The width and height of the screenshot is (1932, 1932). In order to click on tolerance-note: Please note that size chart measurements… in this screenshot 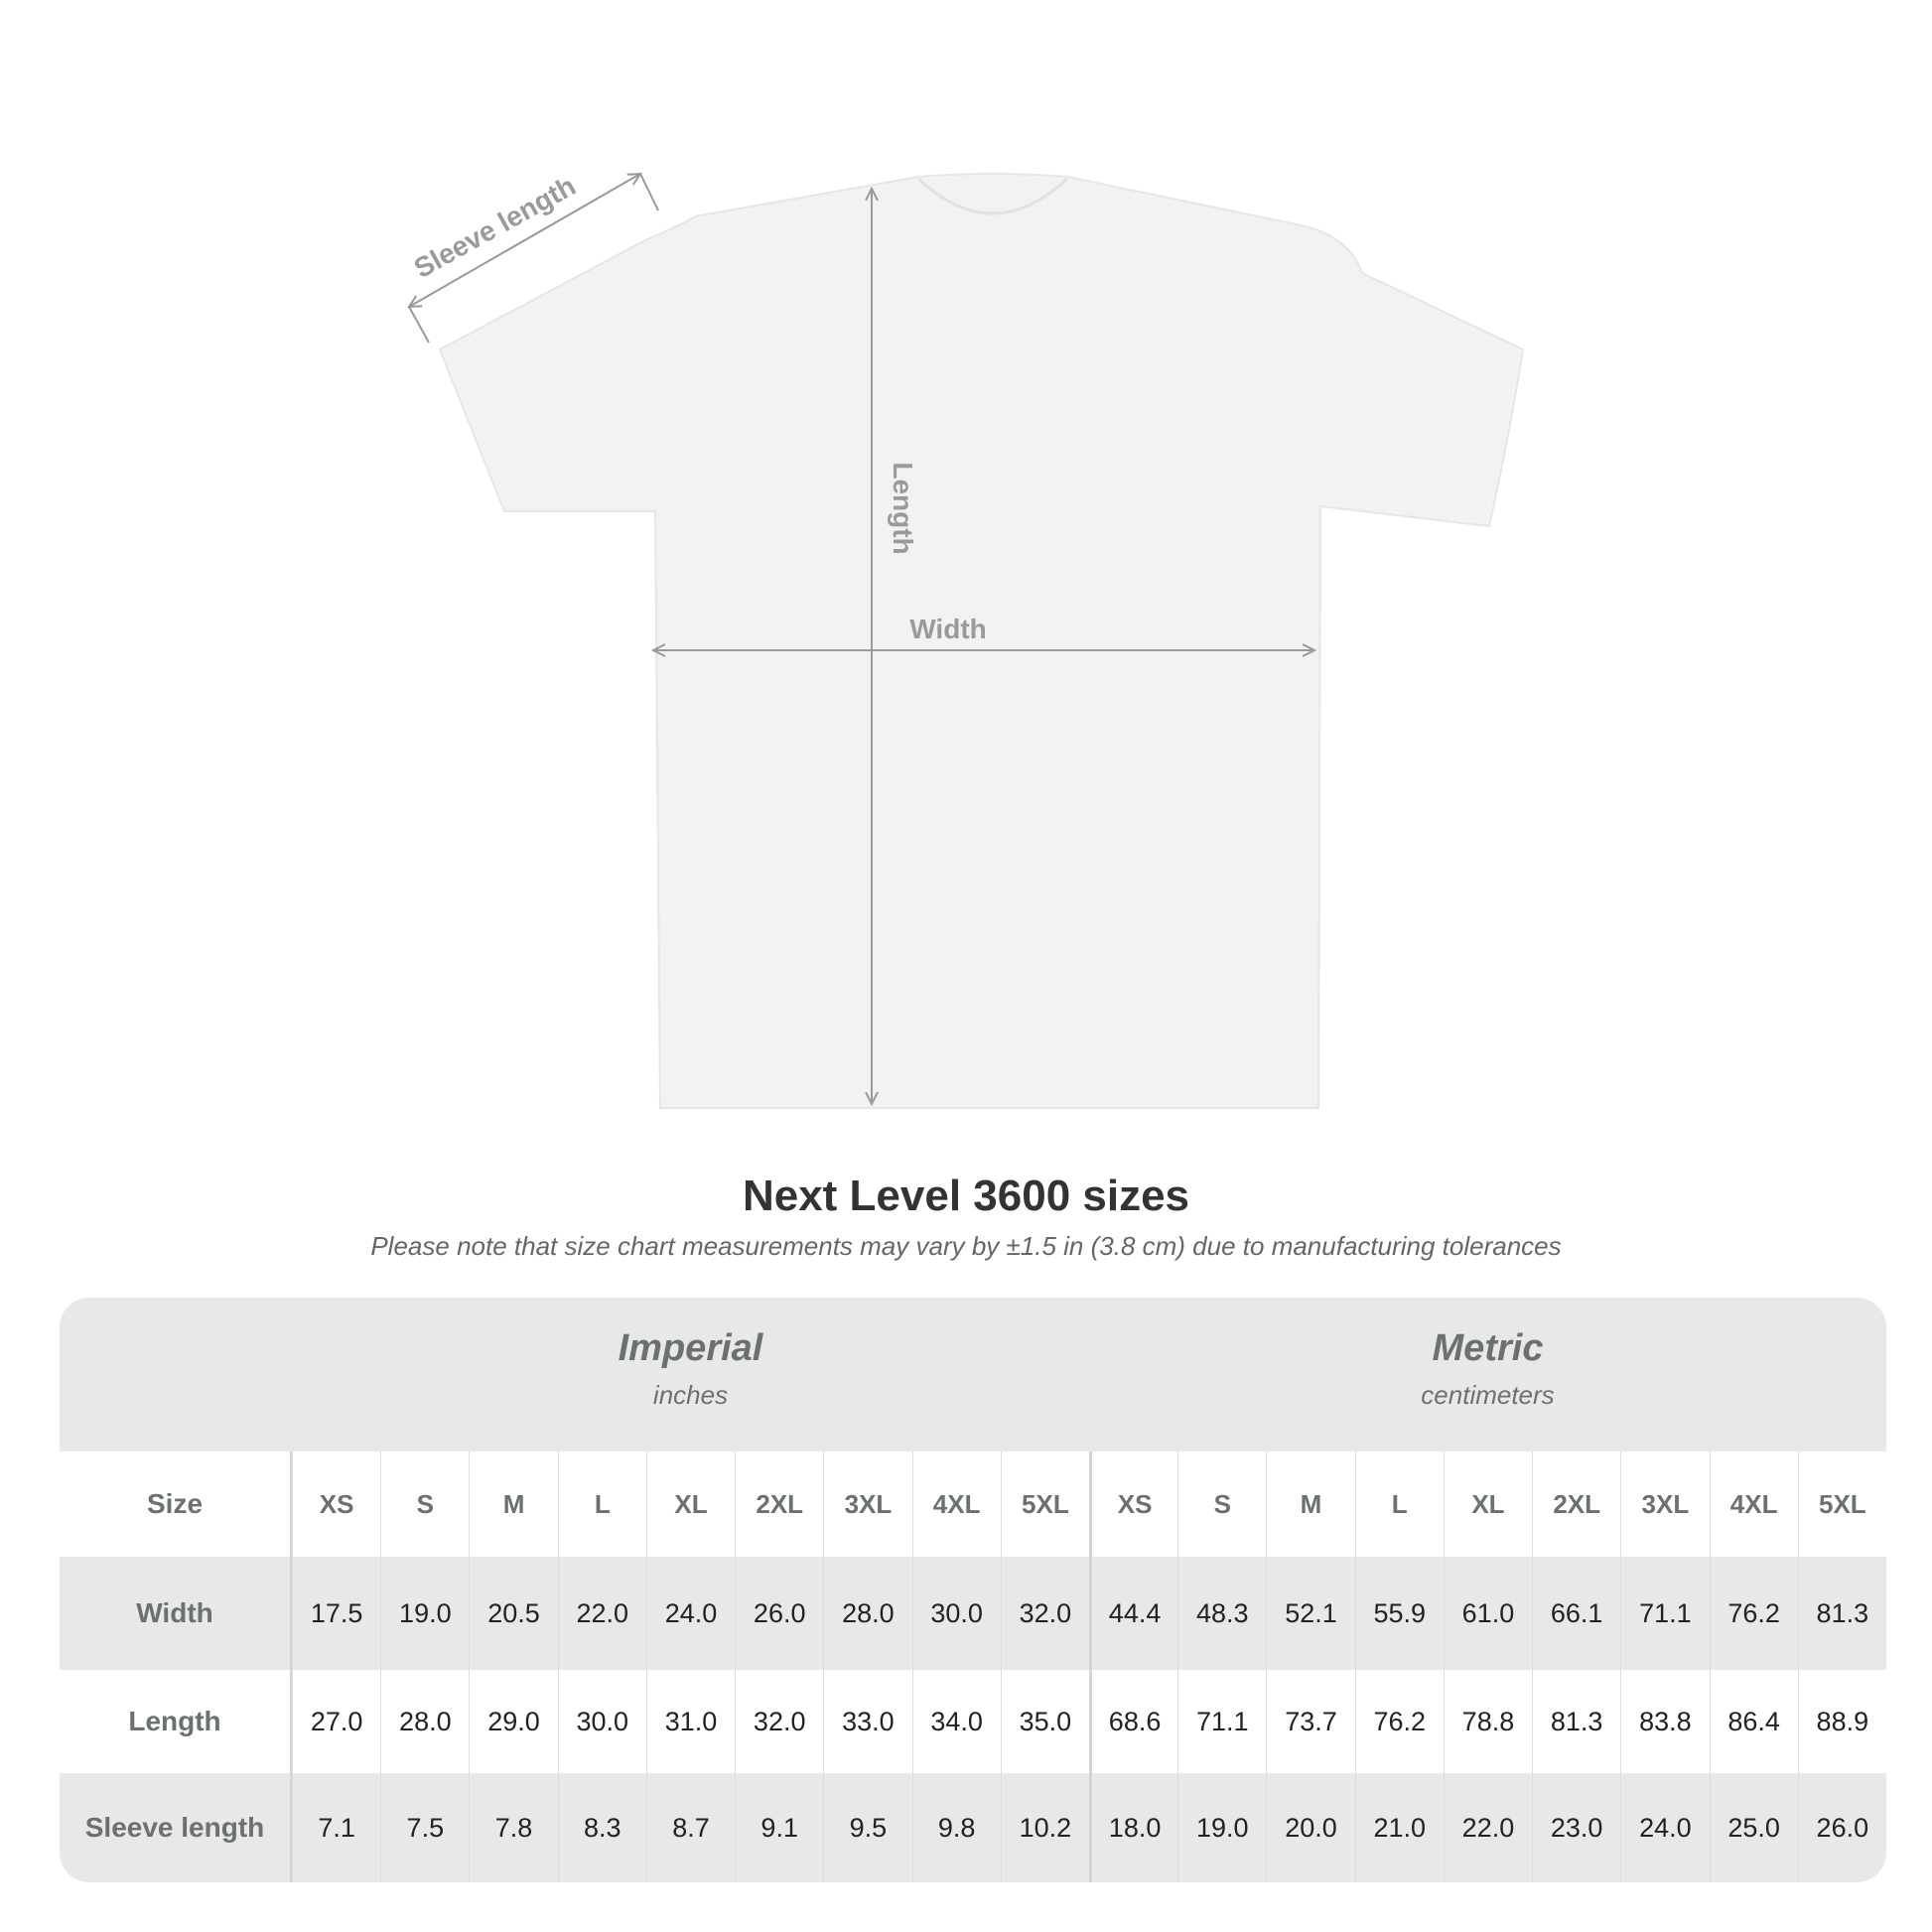, I will do `click(966, 1246)`.